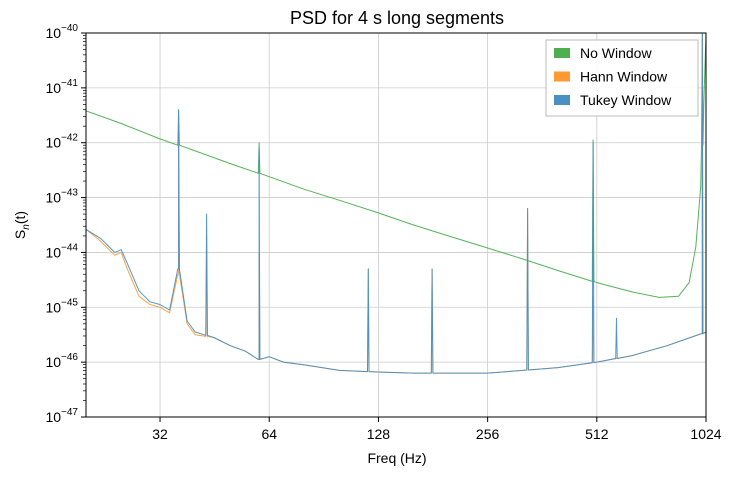  What do you see at coordinates (20, 234) in the screenshot?
I see `y-axis-label-main: S` at bounding box center [20, 234].